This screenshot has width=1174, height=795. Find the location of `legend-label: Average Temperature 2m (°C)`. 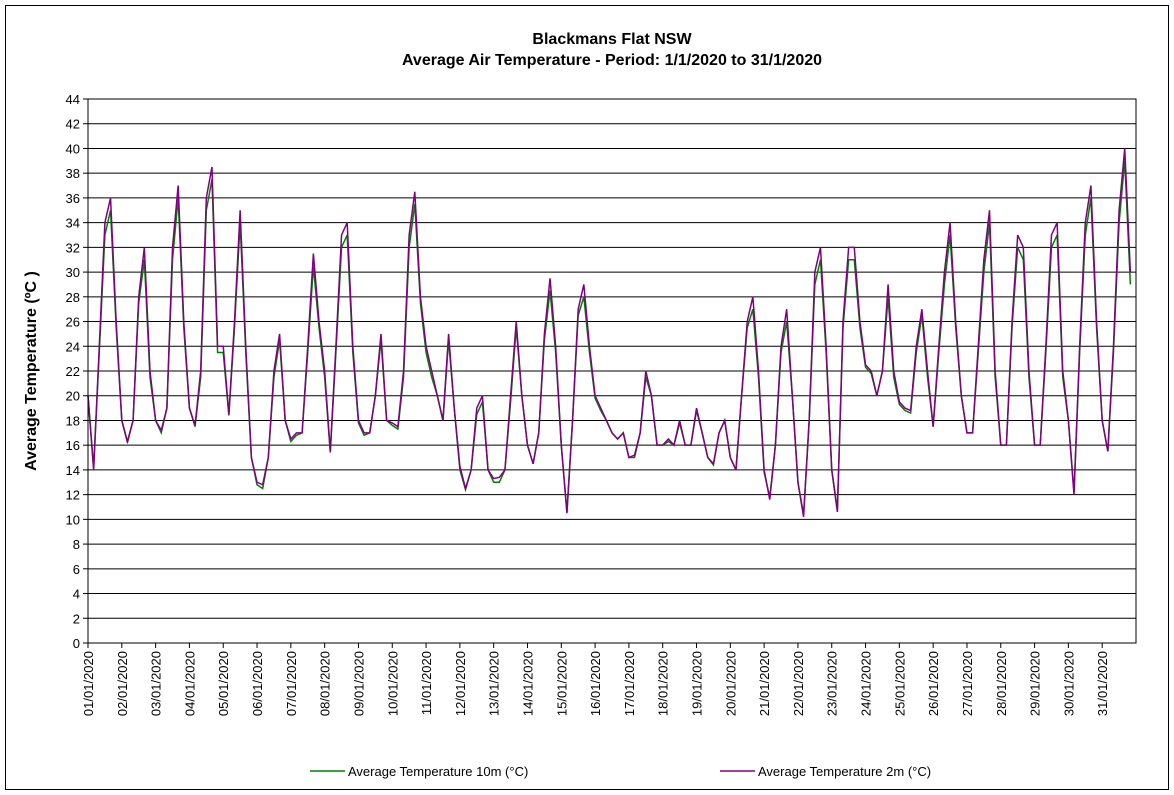

legend-label: Average Temperature 2m (°C) is located at coordinates (844, 771).